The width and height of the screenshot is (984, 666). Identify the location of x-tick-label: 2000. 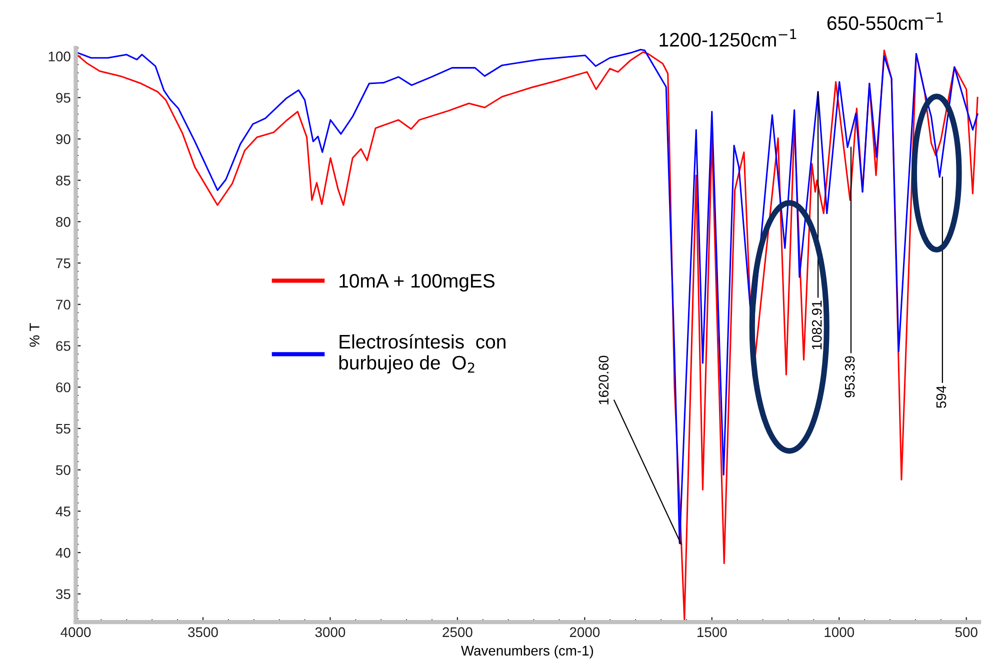
(585, 632).